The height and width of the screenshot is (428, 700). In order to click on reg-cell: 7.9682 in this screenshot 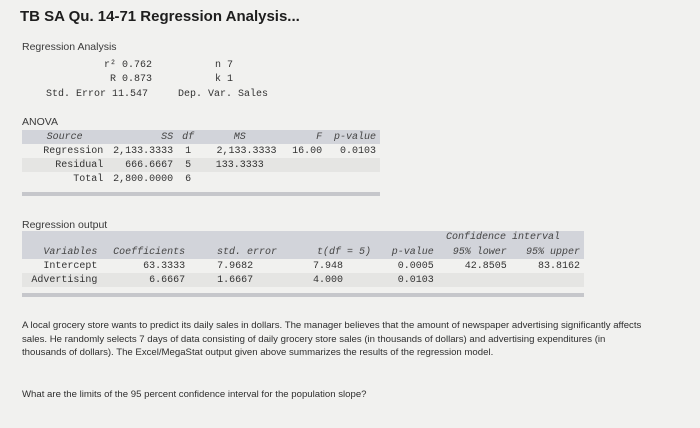, I will do `click(235, 266)`.